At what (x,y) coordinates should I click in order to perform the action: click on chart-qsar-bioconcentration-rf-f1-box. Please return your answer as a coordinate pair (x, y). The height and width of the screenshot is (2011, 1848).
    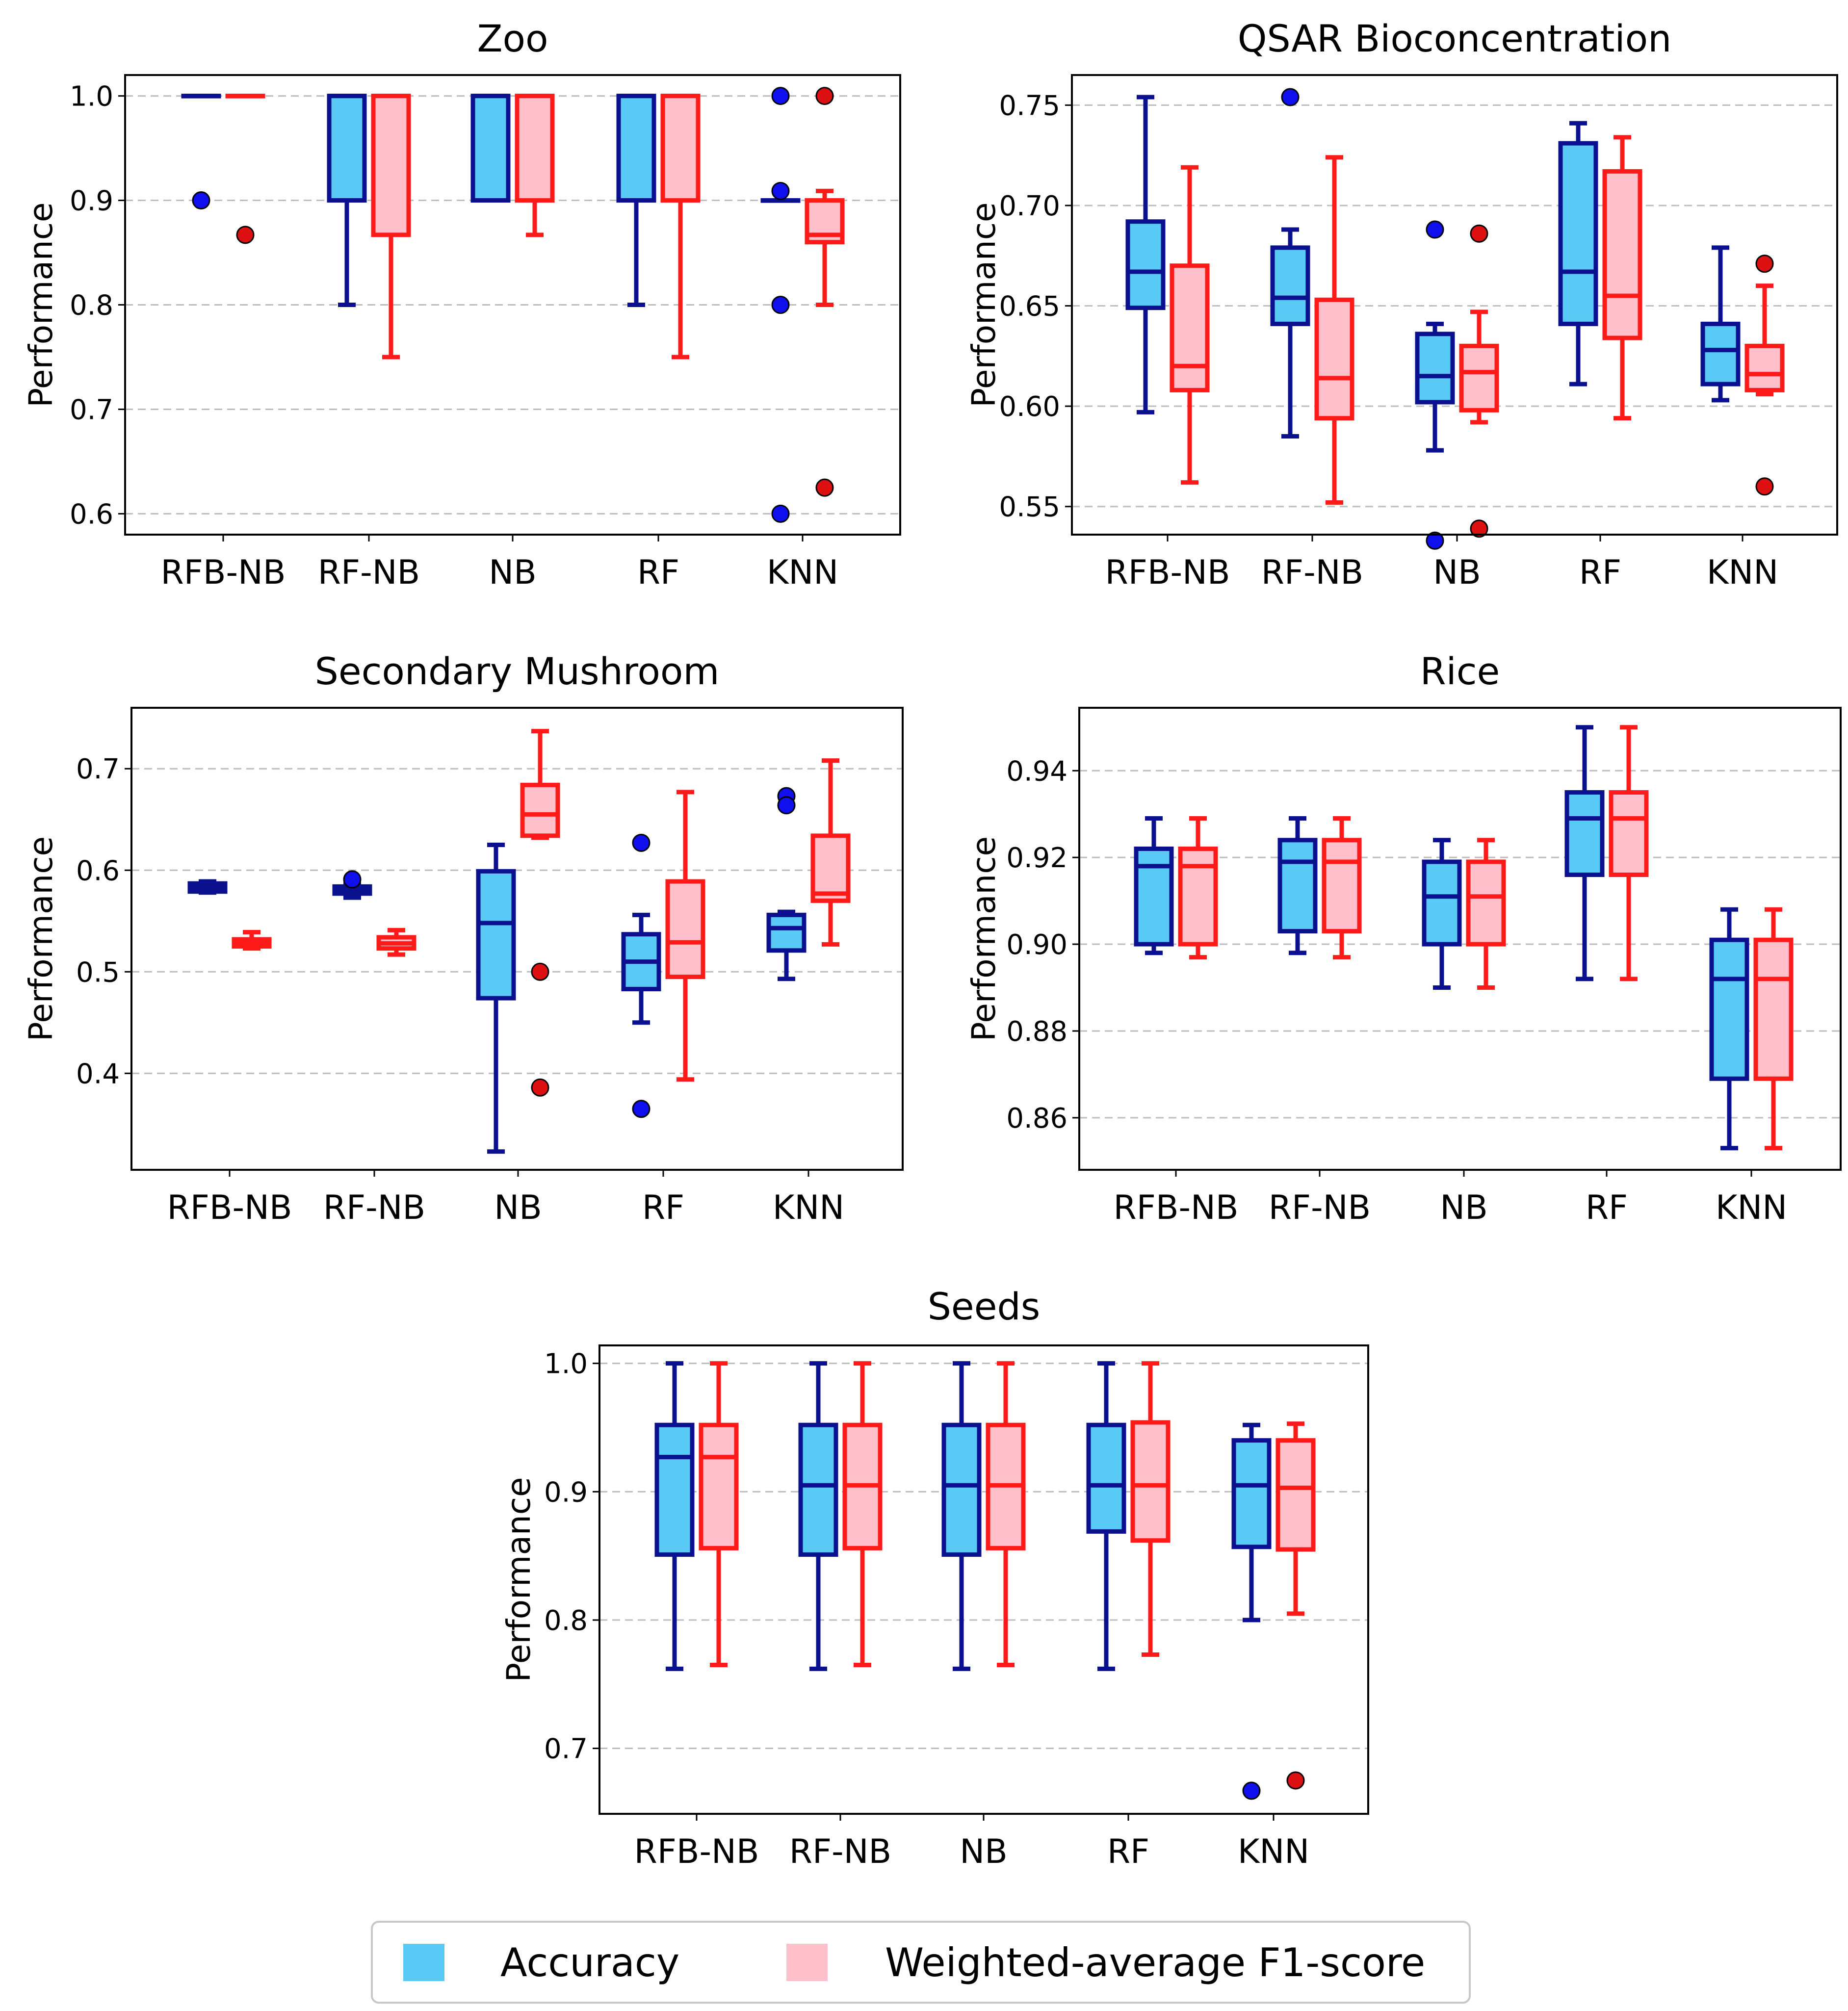
    Looking at the image, I should click on (1622, 278).